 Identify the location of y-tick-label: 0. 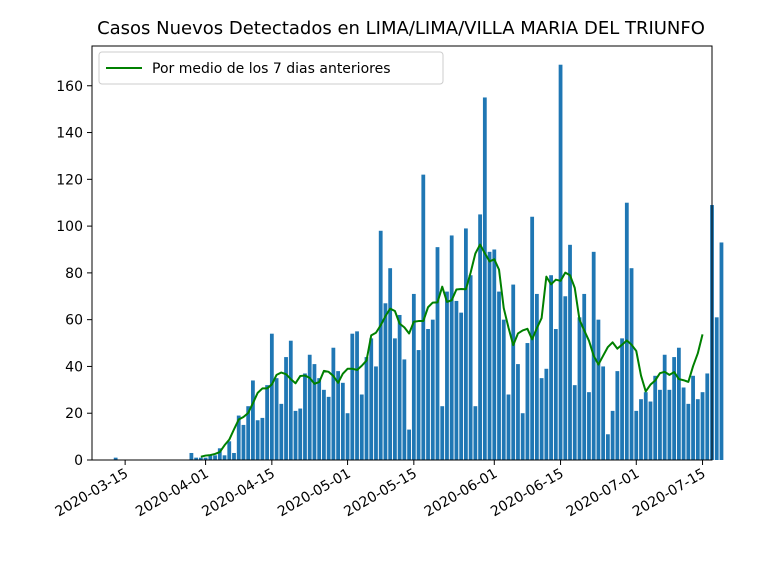
(78, 461).